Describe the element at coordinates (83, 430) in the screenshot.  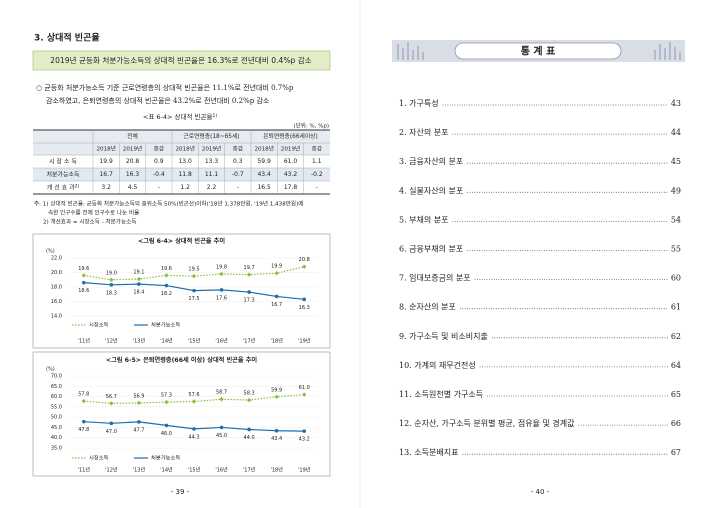
I see `value-label: 47.8` at that location.